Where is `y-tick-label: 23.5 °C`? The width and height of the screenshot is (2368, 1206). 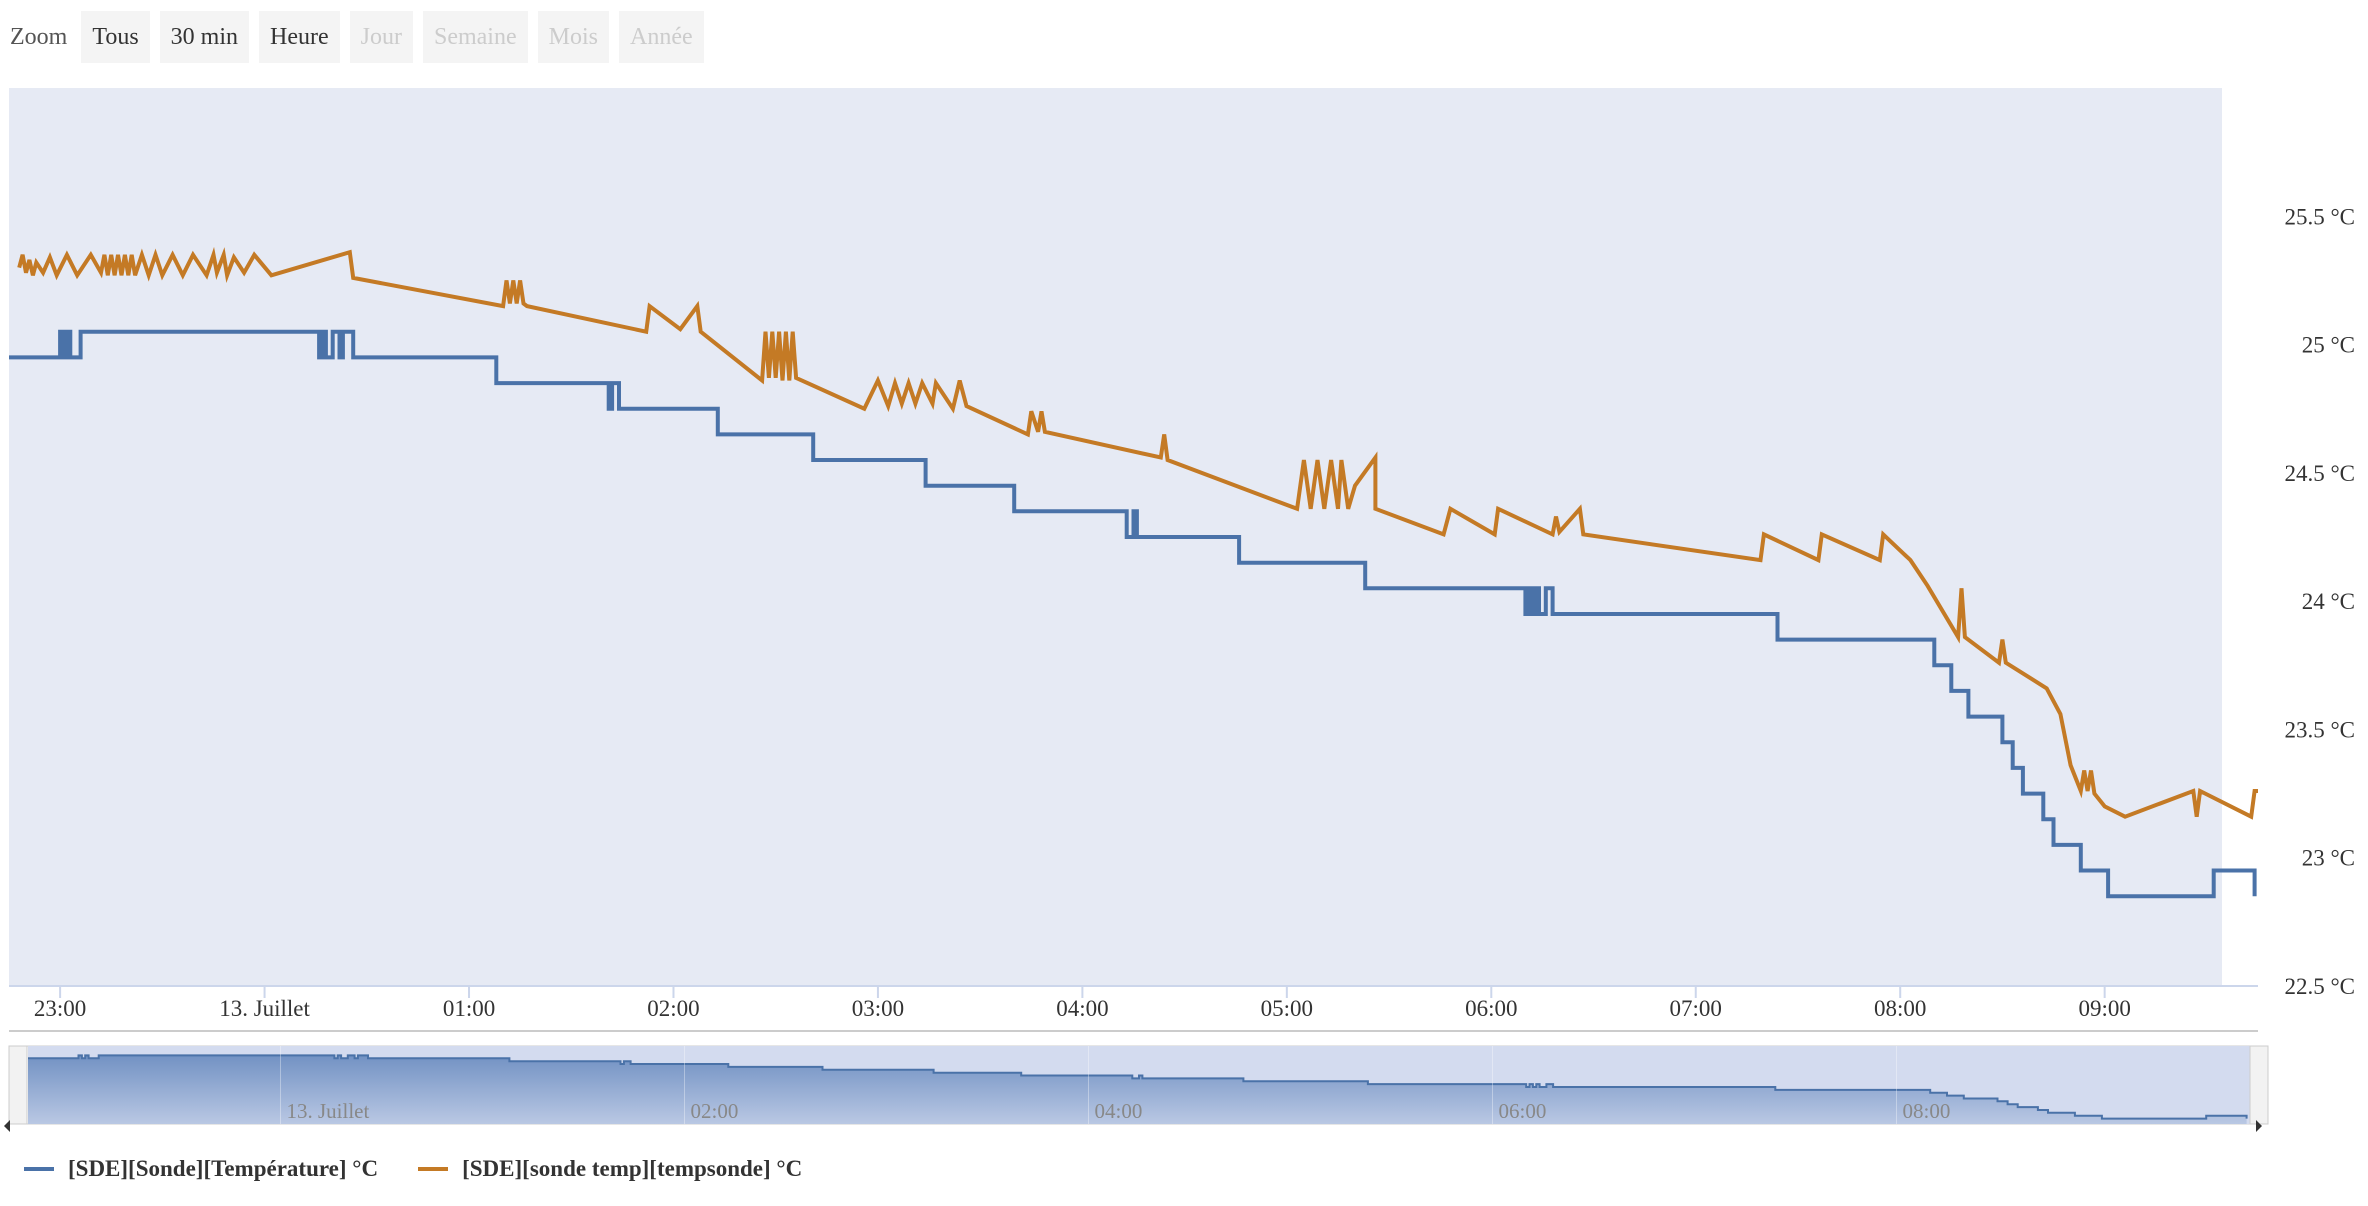
y-tick-label: 23.5 °C is located at coordinates (2319, 729).